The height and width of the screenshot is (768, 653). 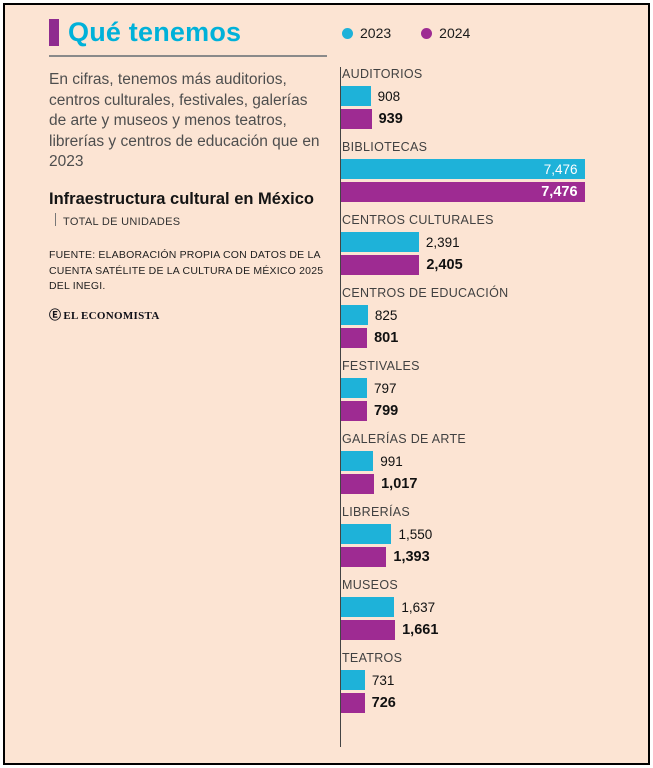 I want to click on category-label: BIBLIOTECAS, so click(x=385, y=147).